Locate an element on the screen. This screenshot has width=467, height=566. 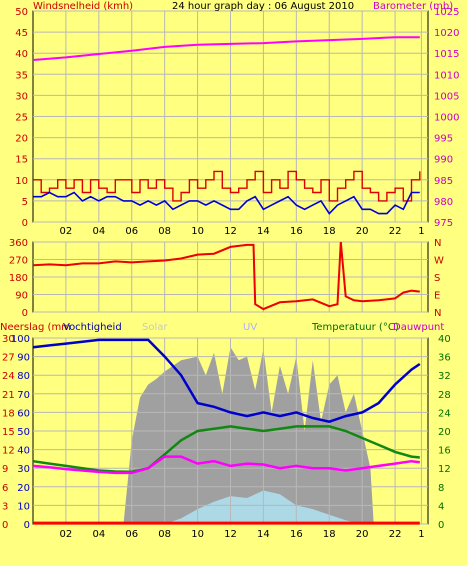
humidity-tick-label: 100 is located at coordinates (20, 339).